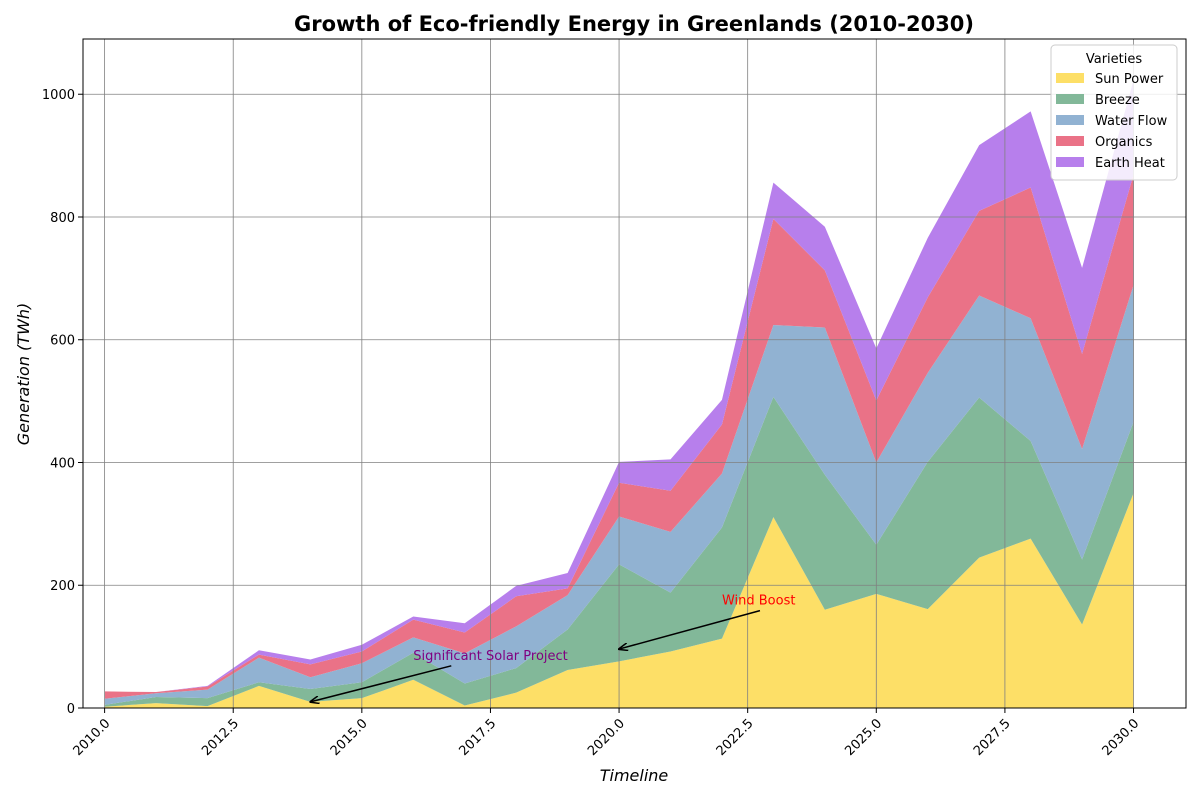  Describe the element at coordinates (634, 775) in the screenshot. I see `x-axis-label: Timeline` at that location.